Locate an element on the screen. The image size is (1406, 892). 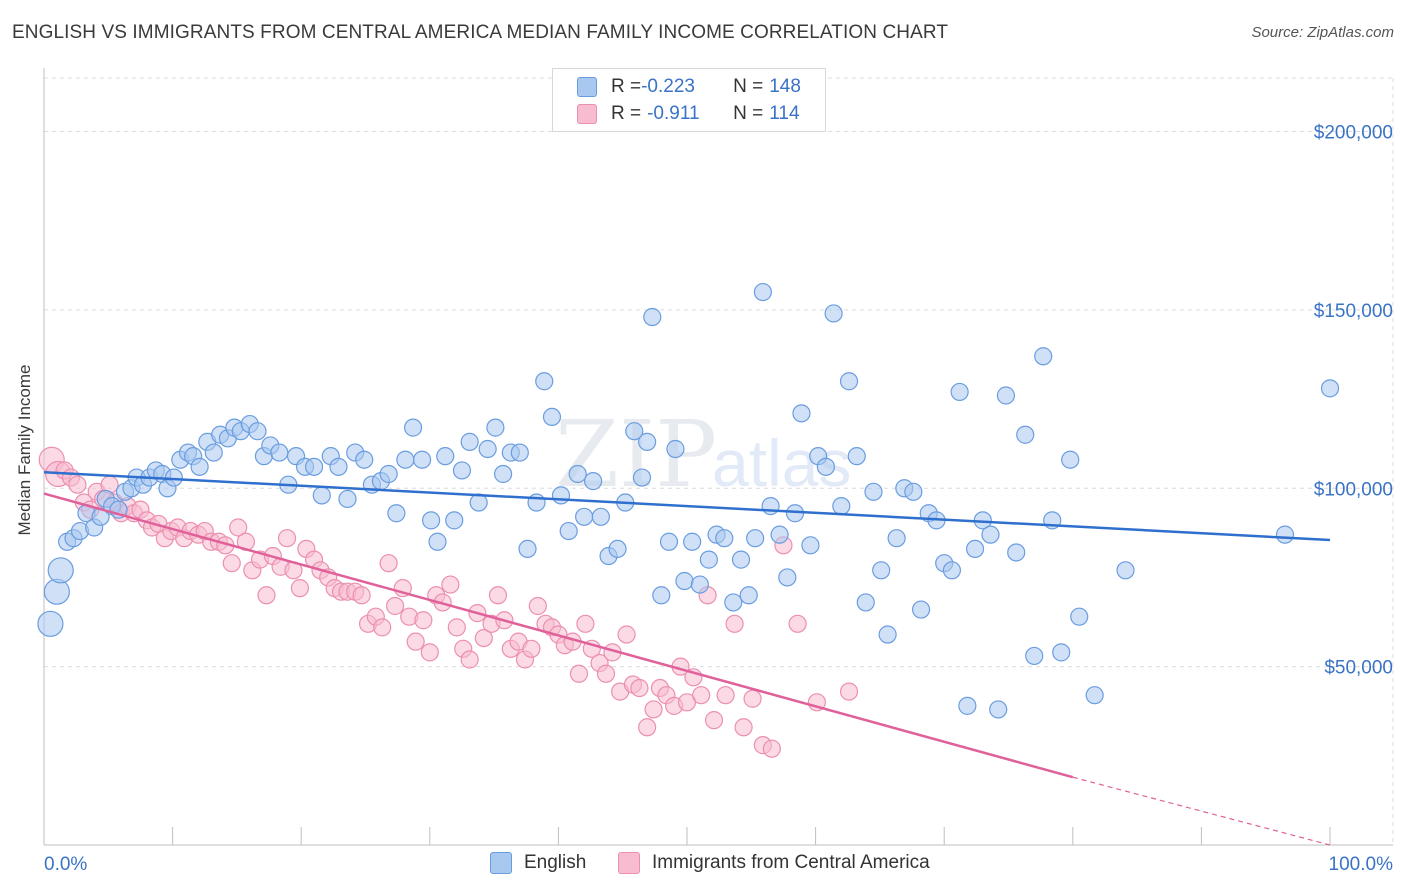
y-tick-label: $100,000 is located at coordinates (1353, 489).